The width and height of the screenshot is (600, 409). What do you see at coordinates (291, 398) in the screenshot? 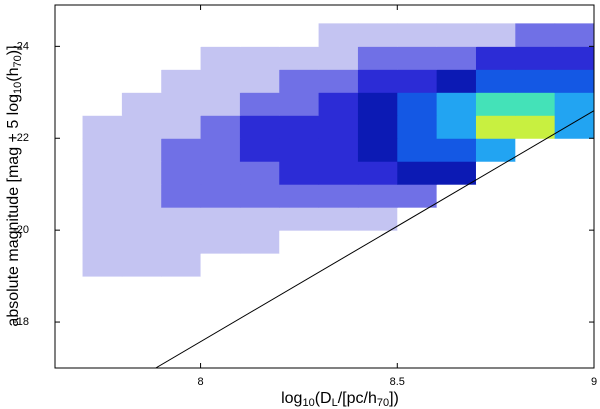
I see `label-part: log` at bounding box center [291, 398].